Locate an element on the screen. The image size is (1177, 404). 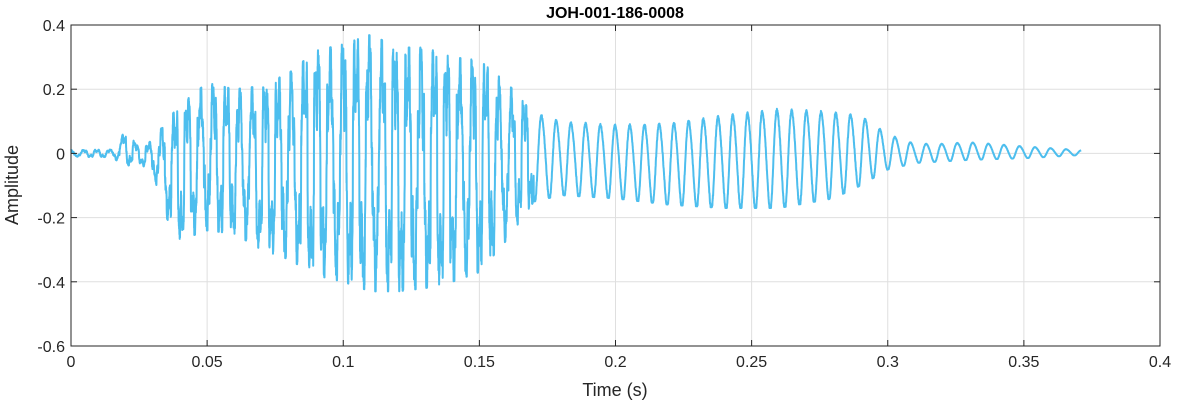
x-tick-label: 0.2 is located at coordinates (615, 362).